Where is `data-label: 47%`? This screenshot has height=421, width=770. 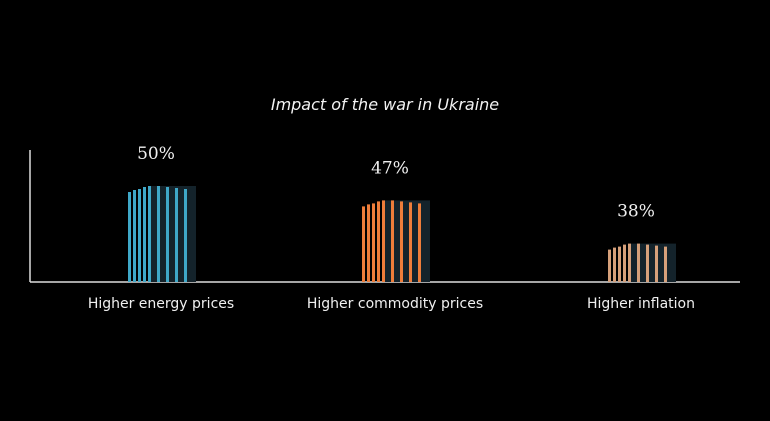
data-label: 47% is located at coordinates (390, 168).